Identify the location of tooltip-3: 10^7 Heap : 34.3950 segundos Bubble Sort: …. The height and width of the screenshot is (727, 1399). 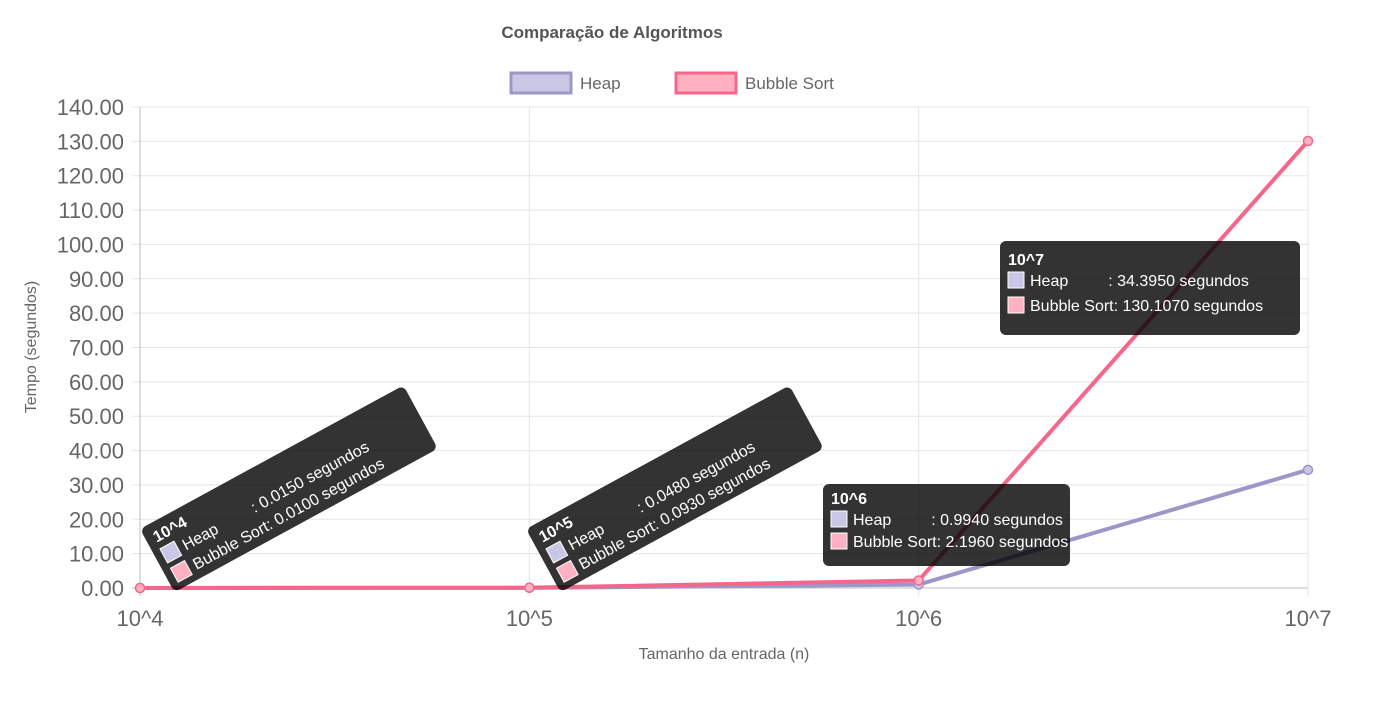
(1150, 288).